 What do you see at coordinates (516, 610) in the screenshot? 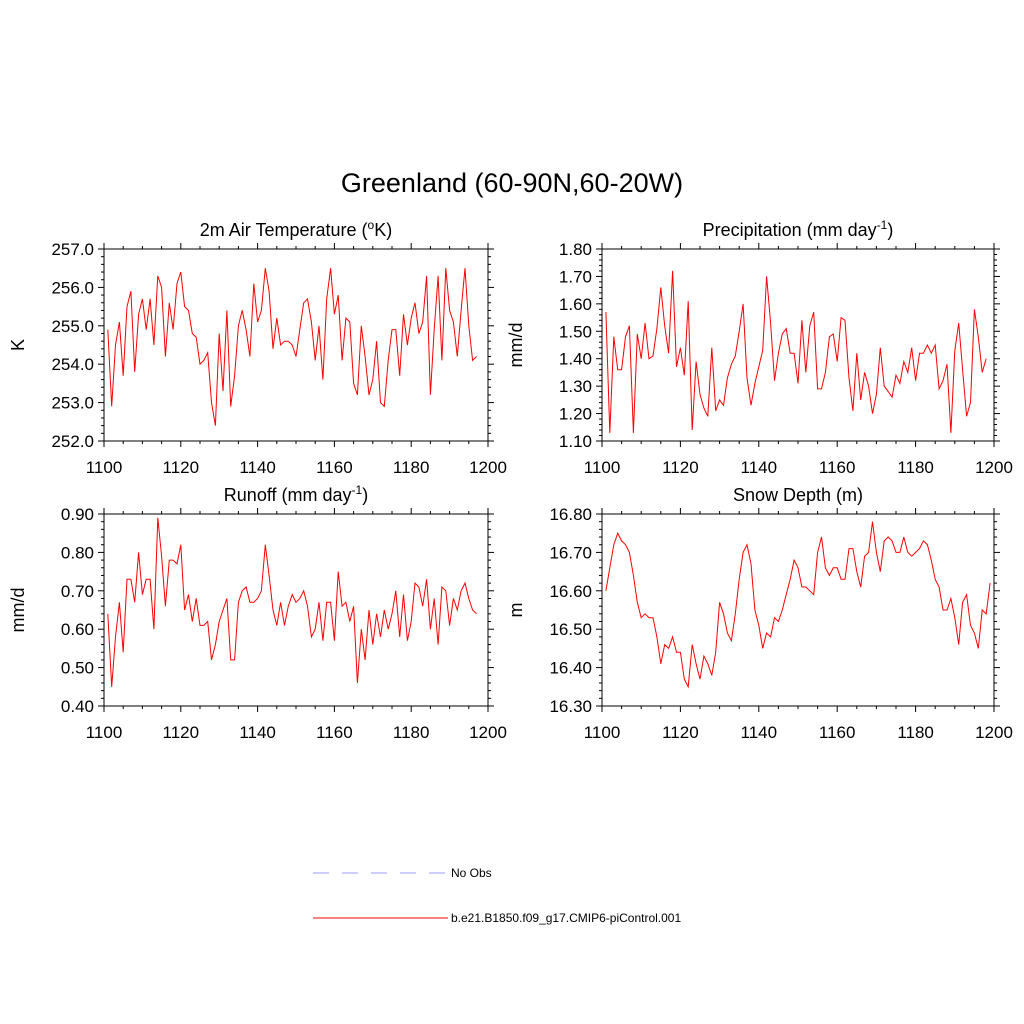
I see `y-axis-label: m` at bounding box center [516, 610].